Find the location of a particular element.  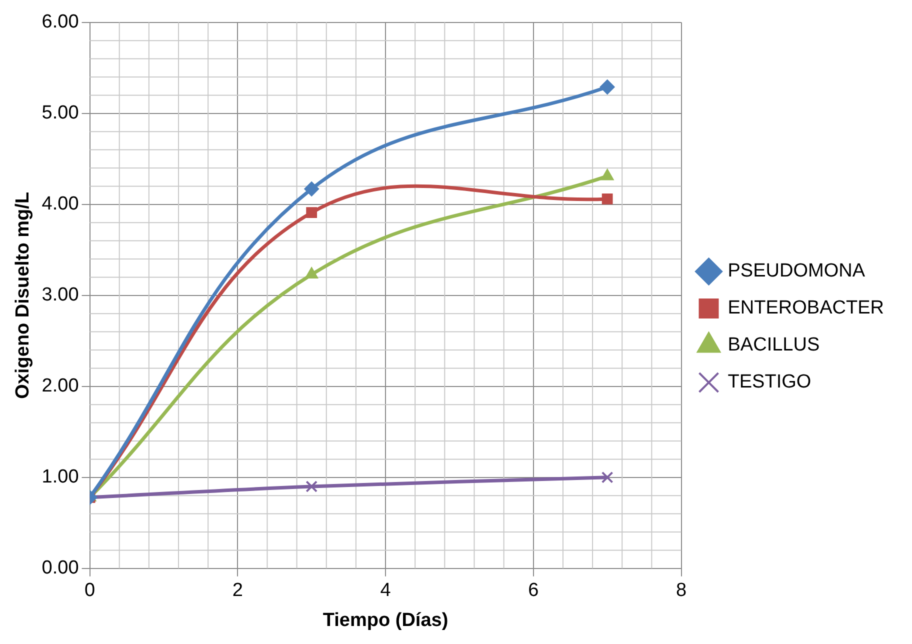

y-tick-label: 6.00 is located at coordinates (60, 22).